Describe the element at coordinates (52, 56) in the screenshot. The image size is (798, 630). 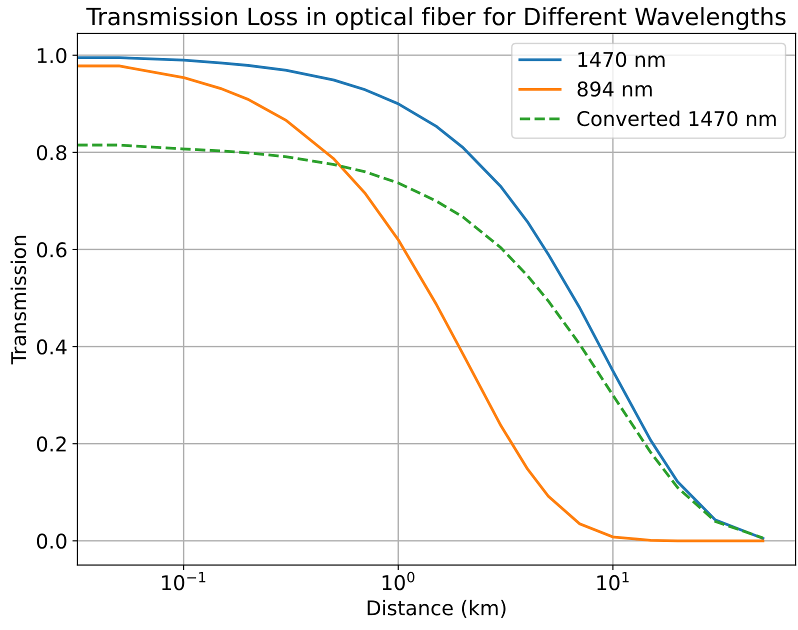
I see `y-tick-label: 1.0` at that location.